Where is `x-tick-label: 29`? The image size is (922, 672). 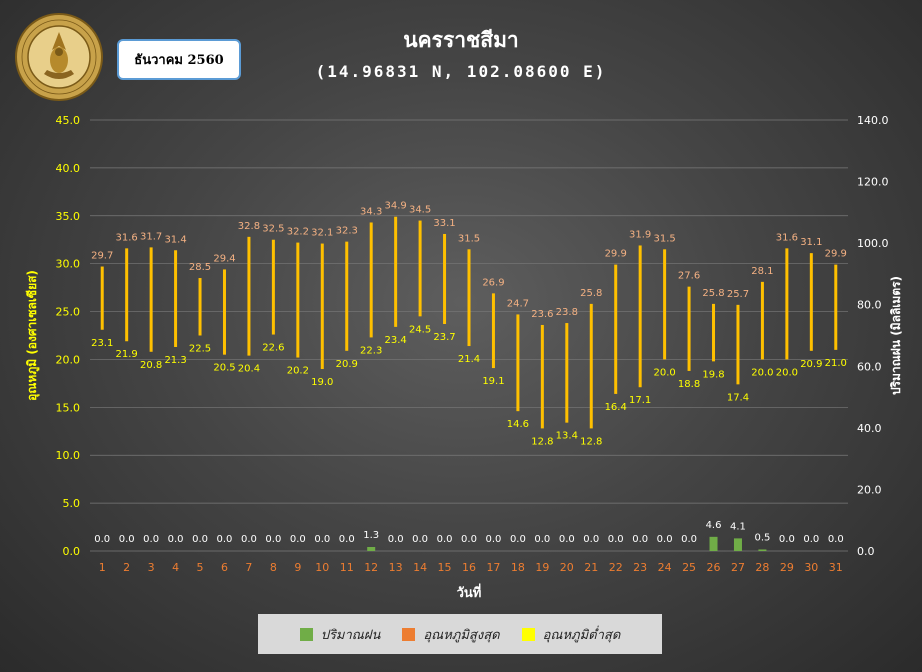
x-tick-label: 29 is located at coordinates (787, 567).